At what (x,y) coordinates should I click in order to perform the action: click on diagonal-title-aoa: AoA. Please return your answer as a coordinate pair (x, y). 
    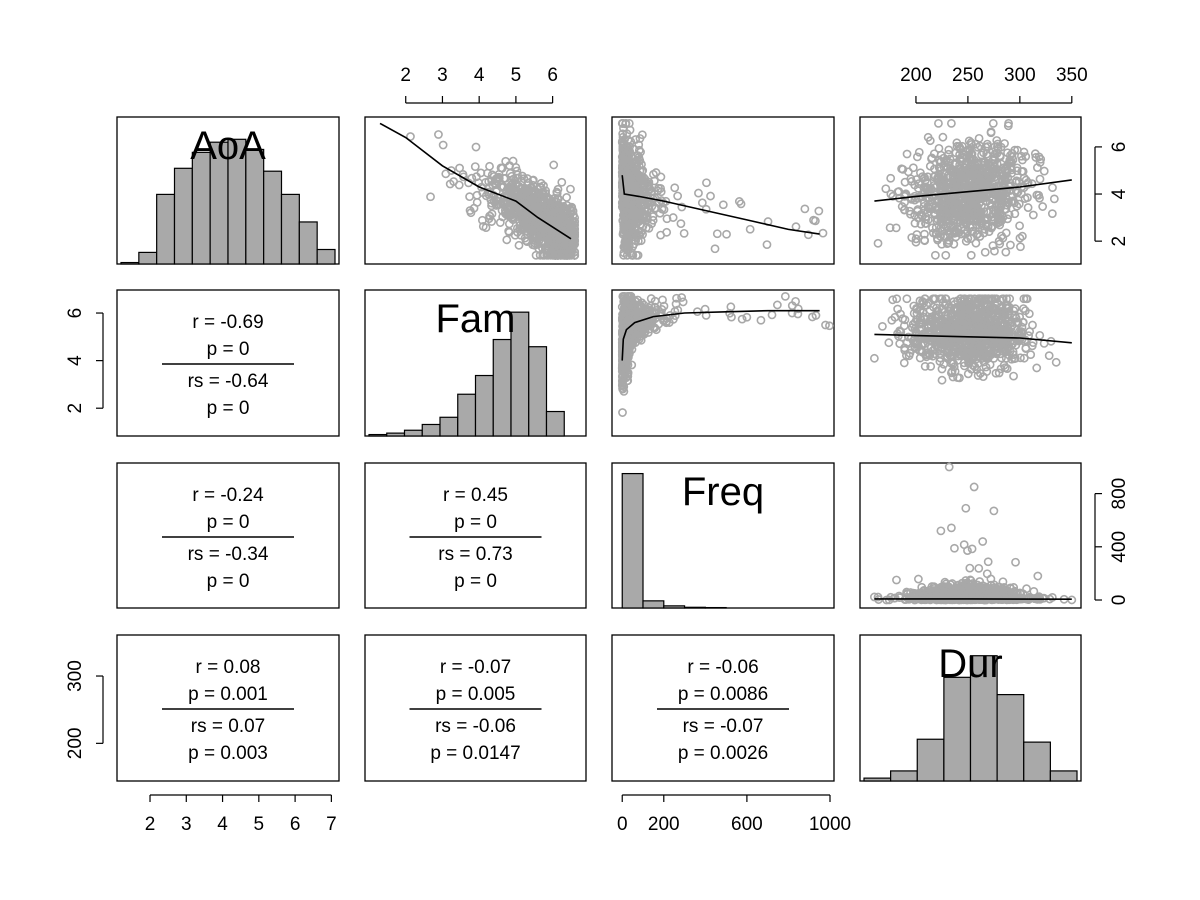
    Looking at the image, I should click on (228, 146).